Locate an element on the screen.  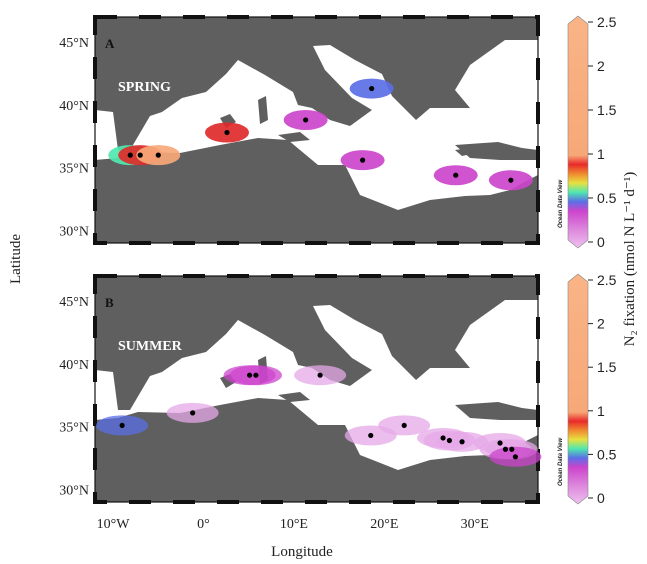
x-tick-label: 10°E is located at coordinates (294, 524).